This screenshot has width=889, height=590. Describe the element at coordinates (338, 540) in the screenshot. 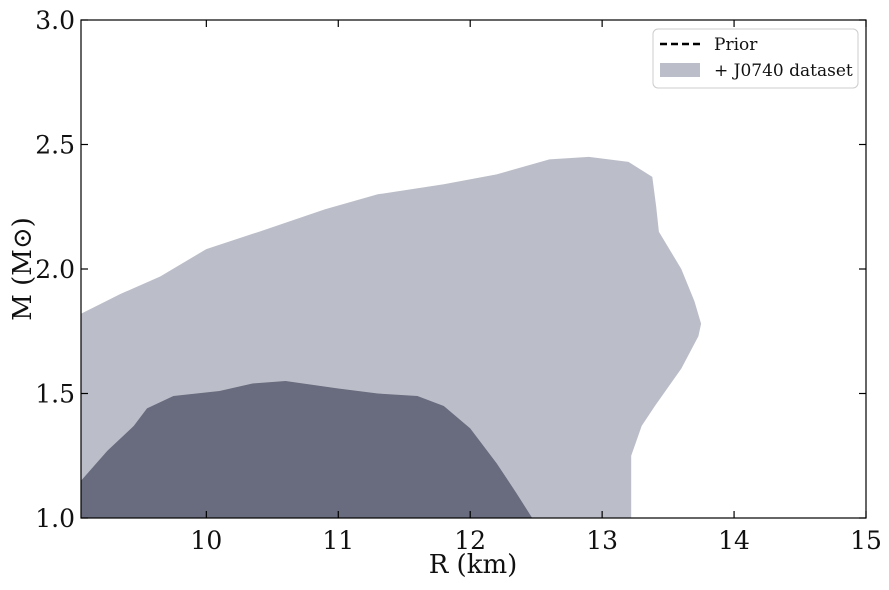

I see `x-tick-label: 11` at that location.